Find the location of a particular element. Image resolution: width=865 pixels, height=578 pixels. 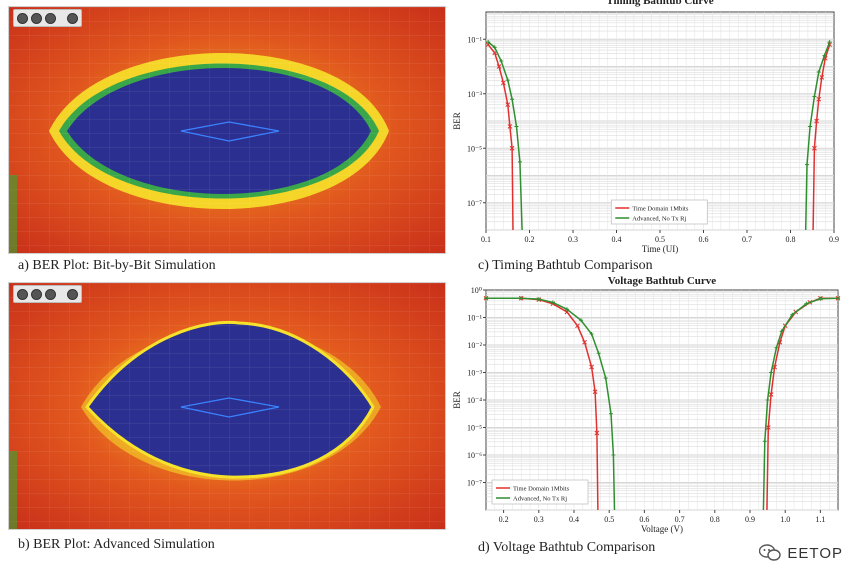

caption-a: a) BER Plot: Bit-by-Bit Simulation is located at coordinates (117, 265).